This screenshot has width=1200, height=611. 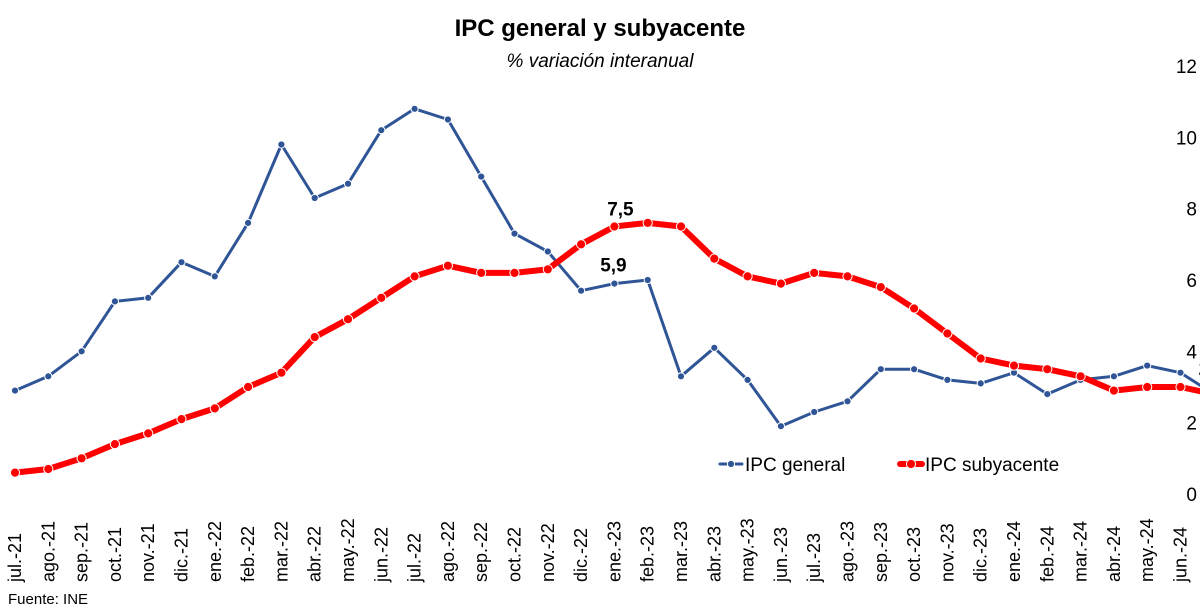 What do you see at coordinates (1191, 352) in the screenshot?
I see `y-tick-label: 4` at bounding box center [1191, 352].